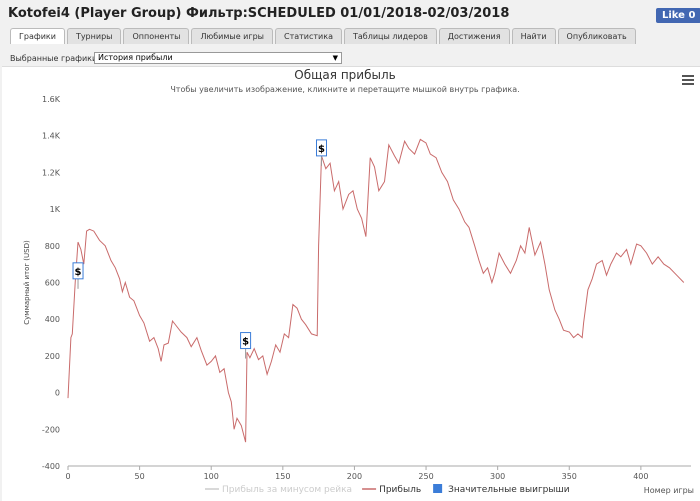 The height and width of the screenshot is (501, 700). Describe the element at coordinates (232, 36) in the screenshot. I see `tab: Любимые игры` at that location.